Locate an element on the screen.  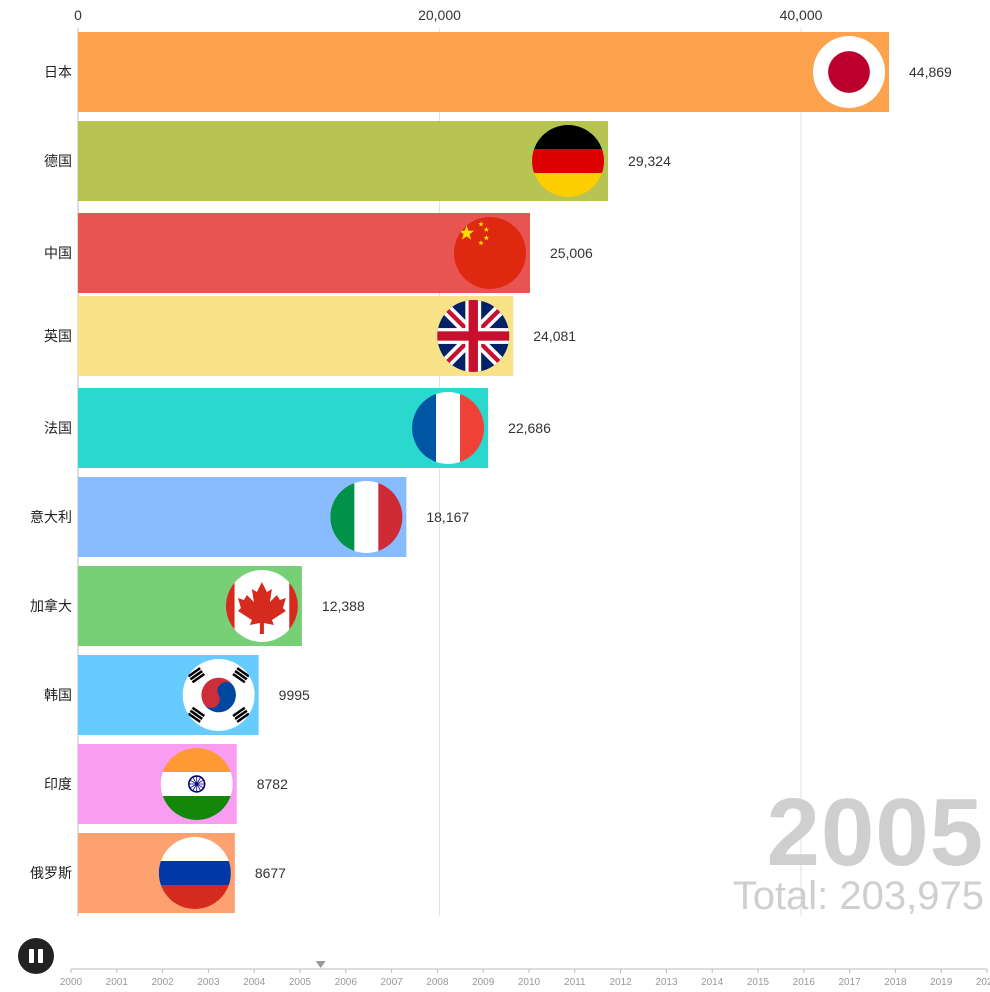
value-label: 29,324 is located at coordinates (649, 161).